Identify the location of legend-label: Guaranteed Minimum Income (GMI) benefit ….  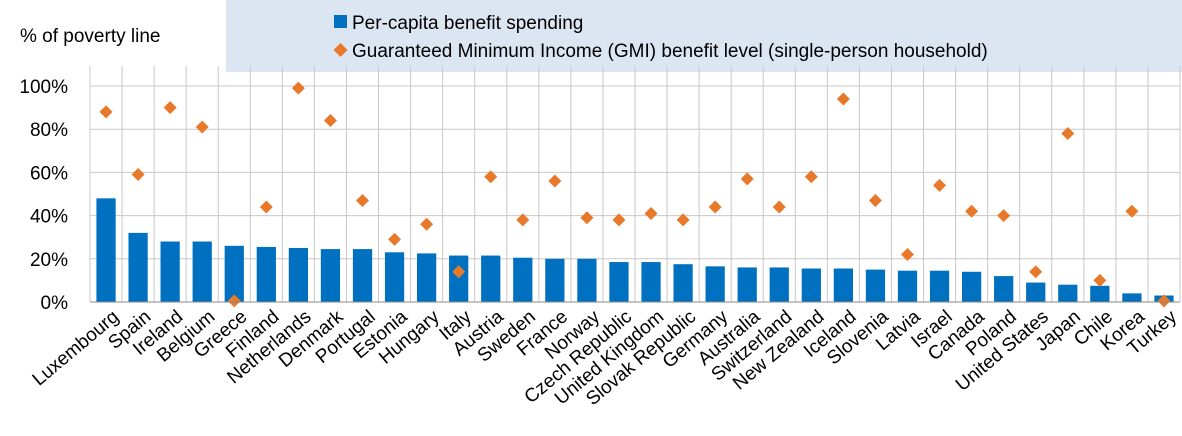
(670, 51).